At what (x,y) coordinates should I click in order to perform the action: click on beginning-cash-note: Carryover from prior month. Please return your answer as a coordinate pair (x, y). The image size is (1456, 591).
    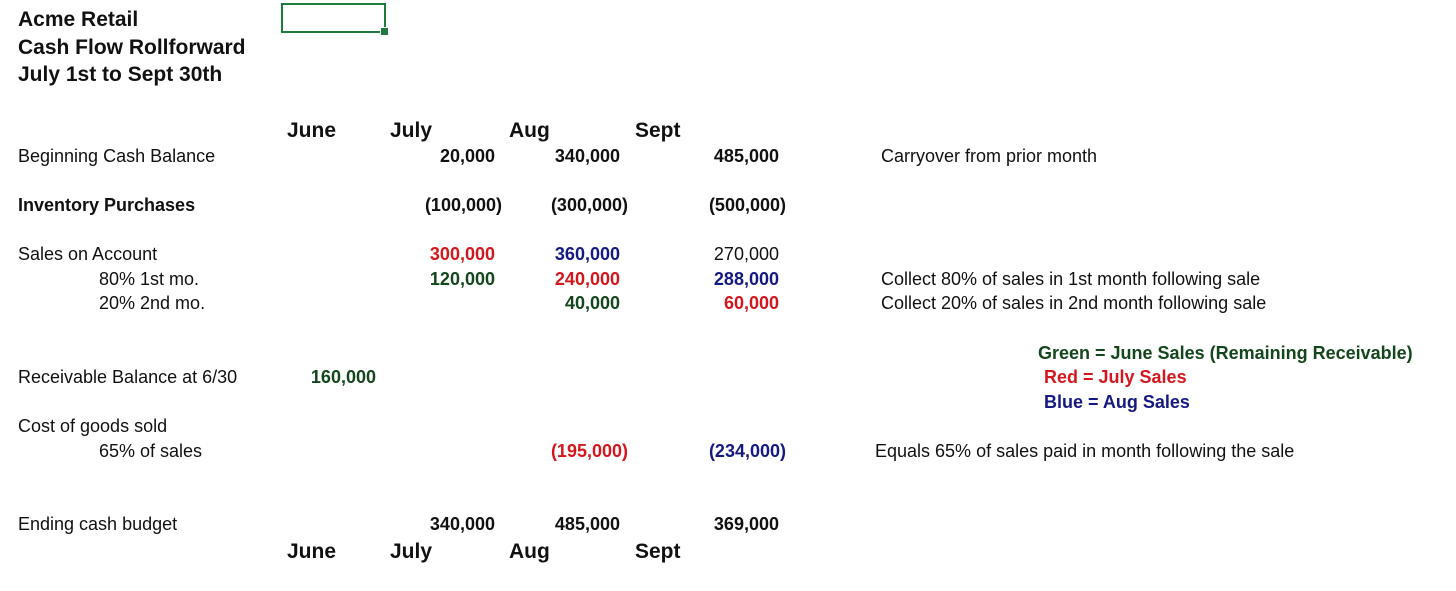
    Looking at the image, I should click on (989, 156).